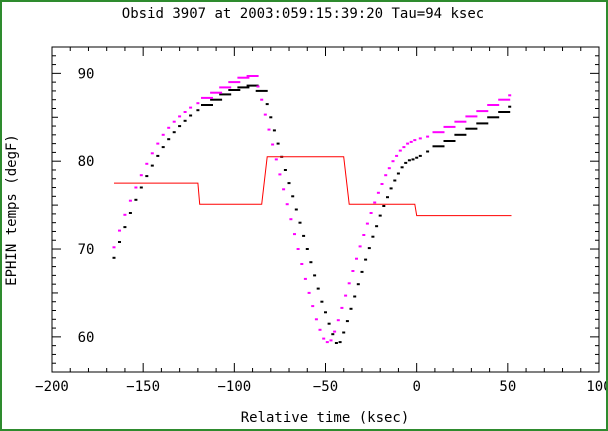 The height and width of the screenshot is (431, 608). I want to click on x-tick-label: −100, so click(234, 387).